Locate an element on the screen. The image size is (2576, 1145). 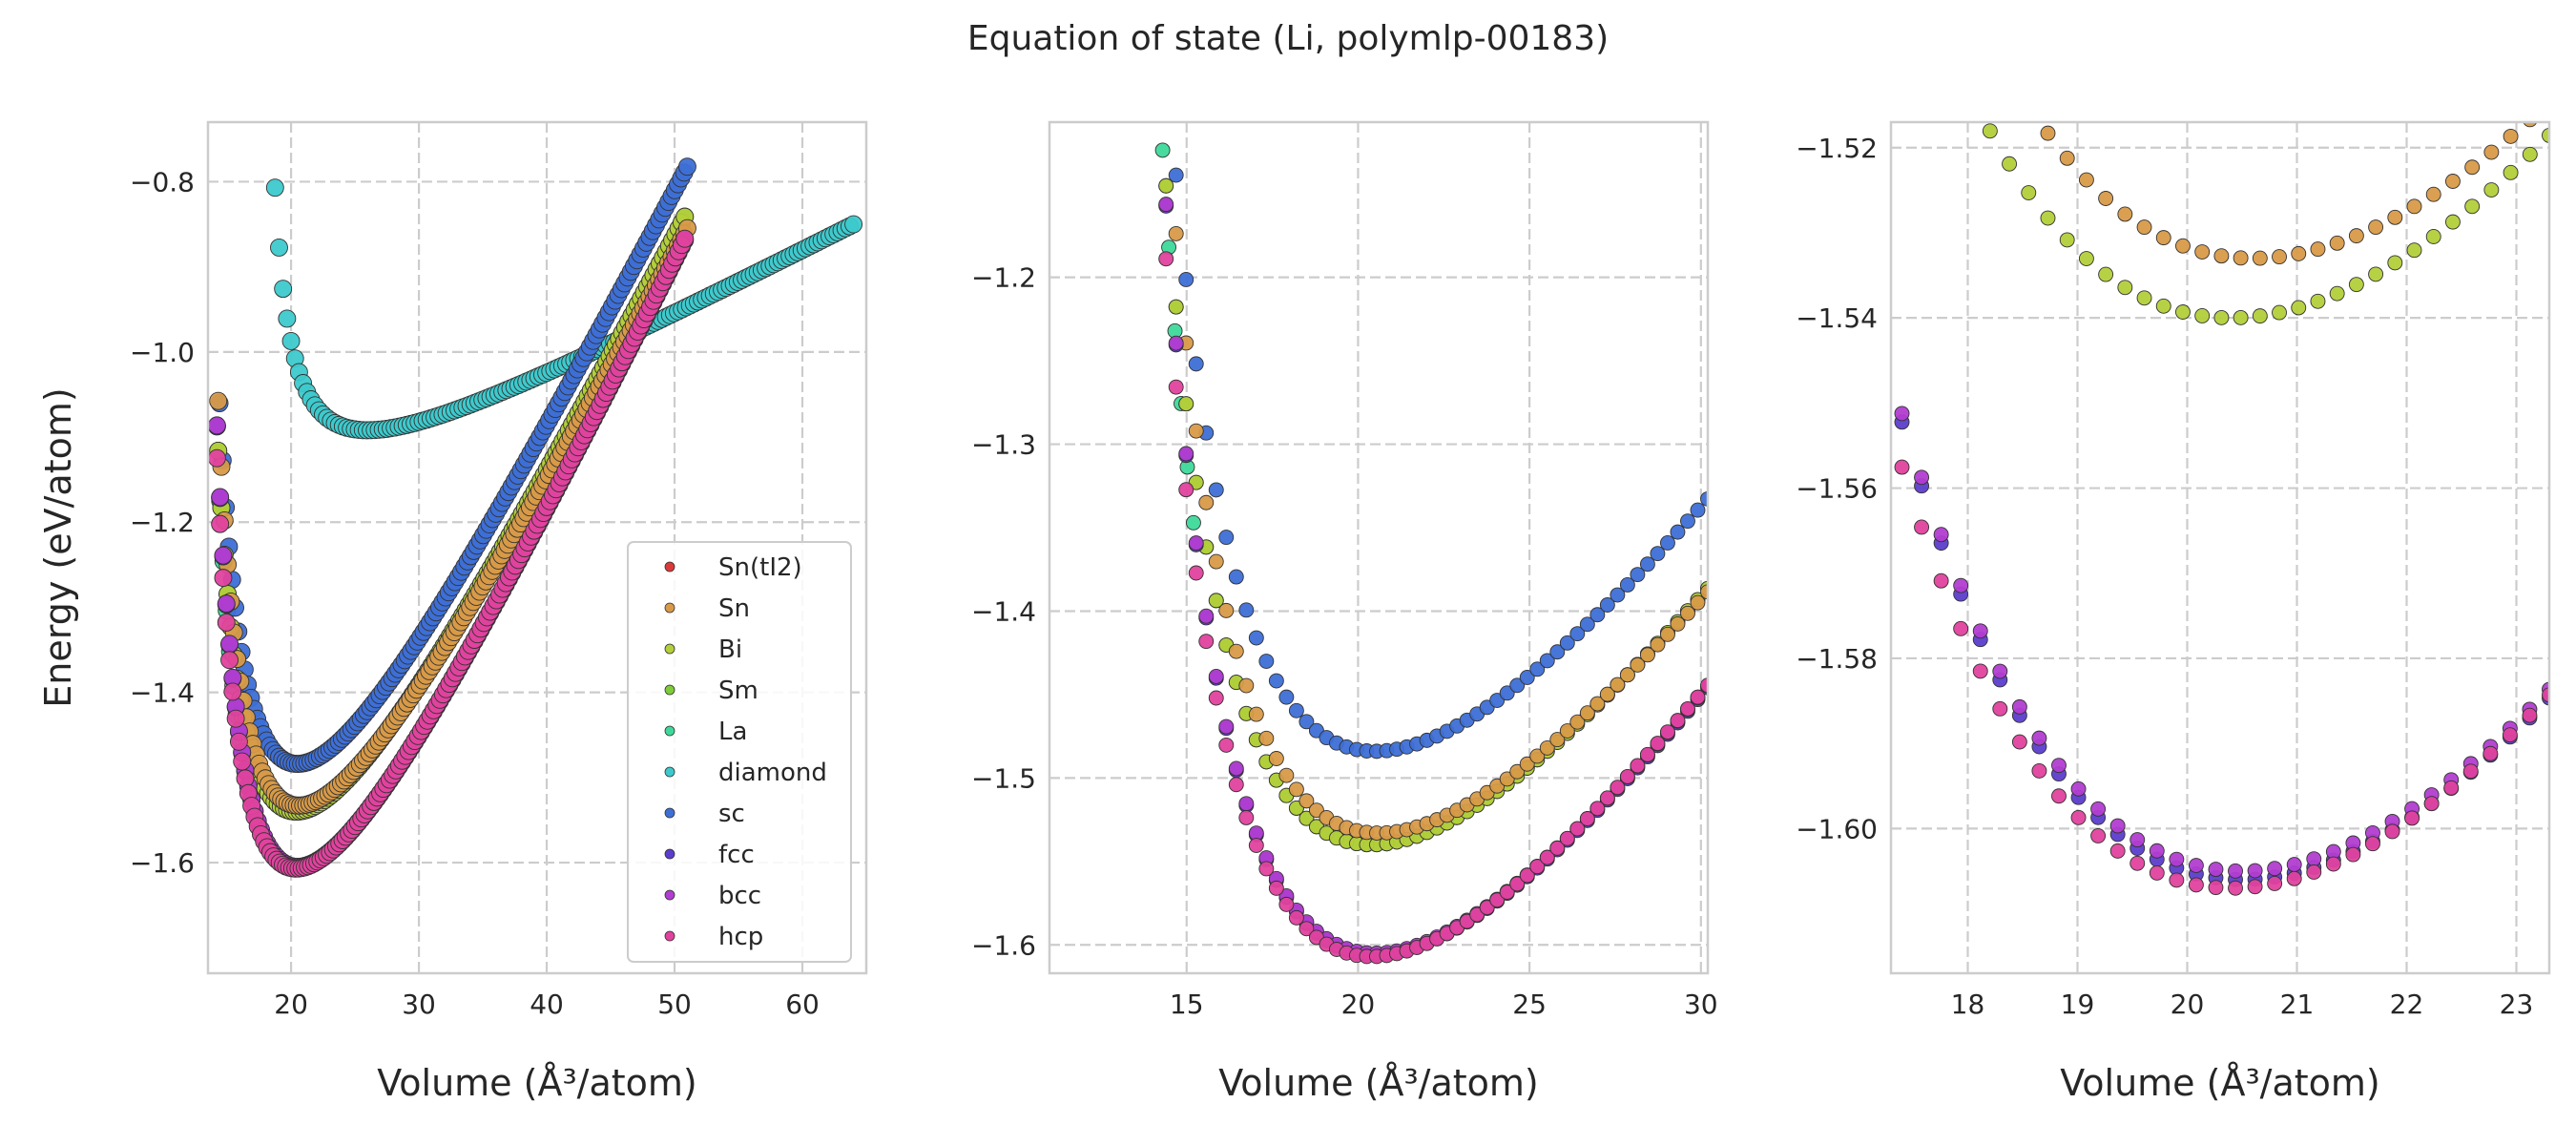
y-tick-label: −1.54 is located at coordinates (1837, 318).